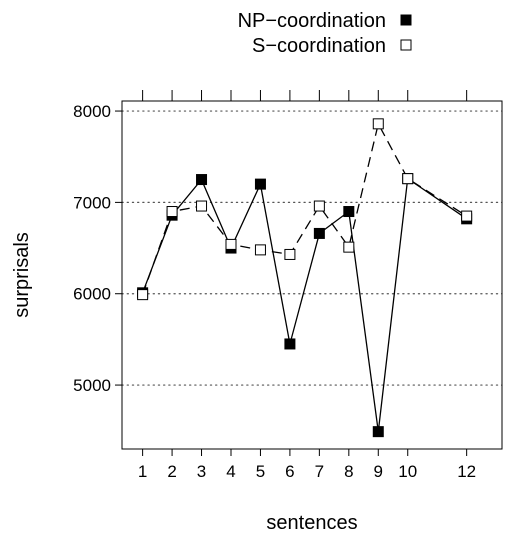  Describe the element at coordinates (201, 471) in the screenshot. I see `x-tick-label-3: 3` at that location.